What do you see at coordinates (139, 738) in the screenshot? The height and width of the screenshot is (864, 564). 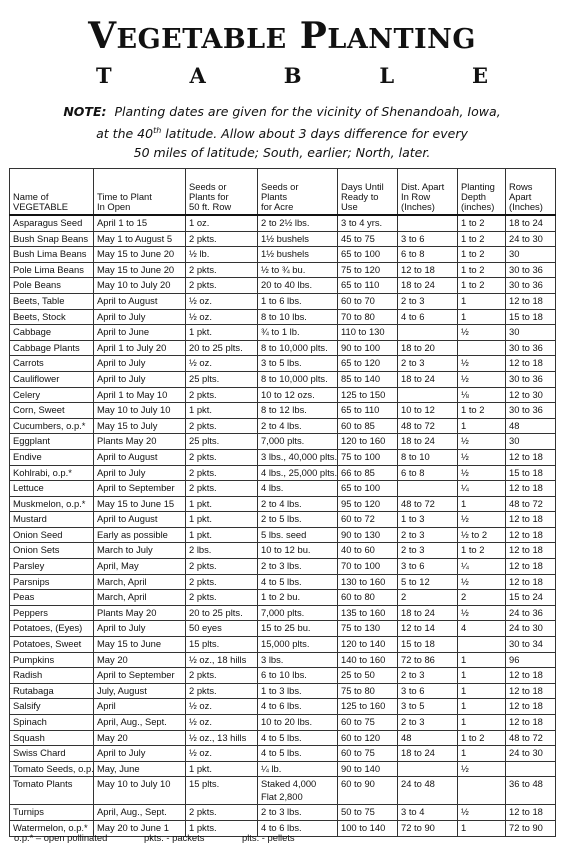 I see `table-cell: May 20` at bounding box center [139, 738].